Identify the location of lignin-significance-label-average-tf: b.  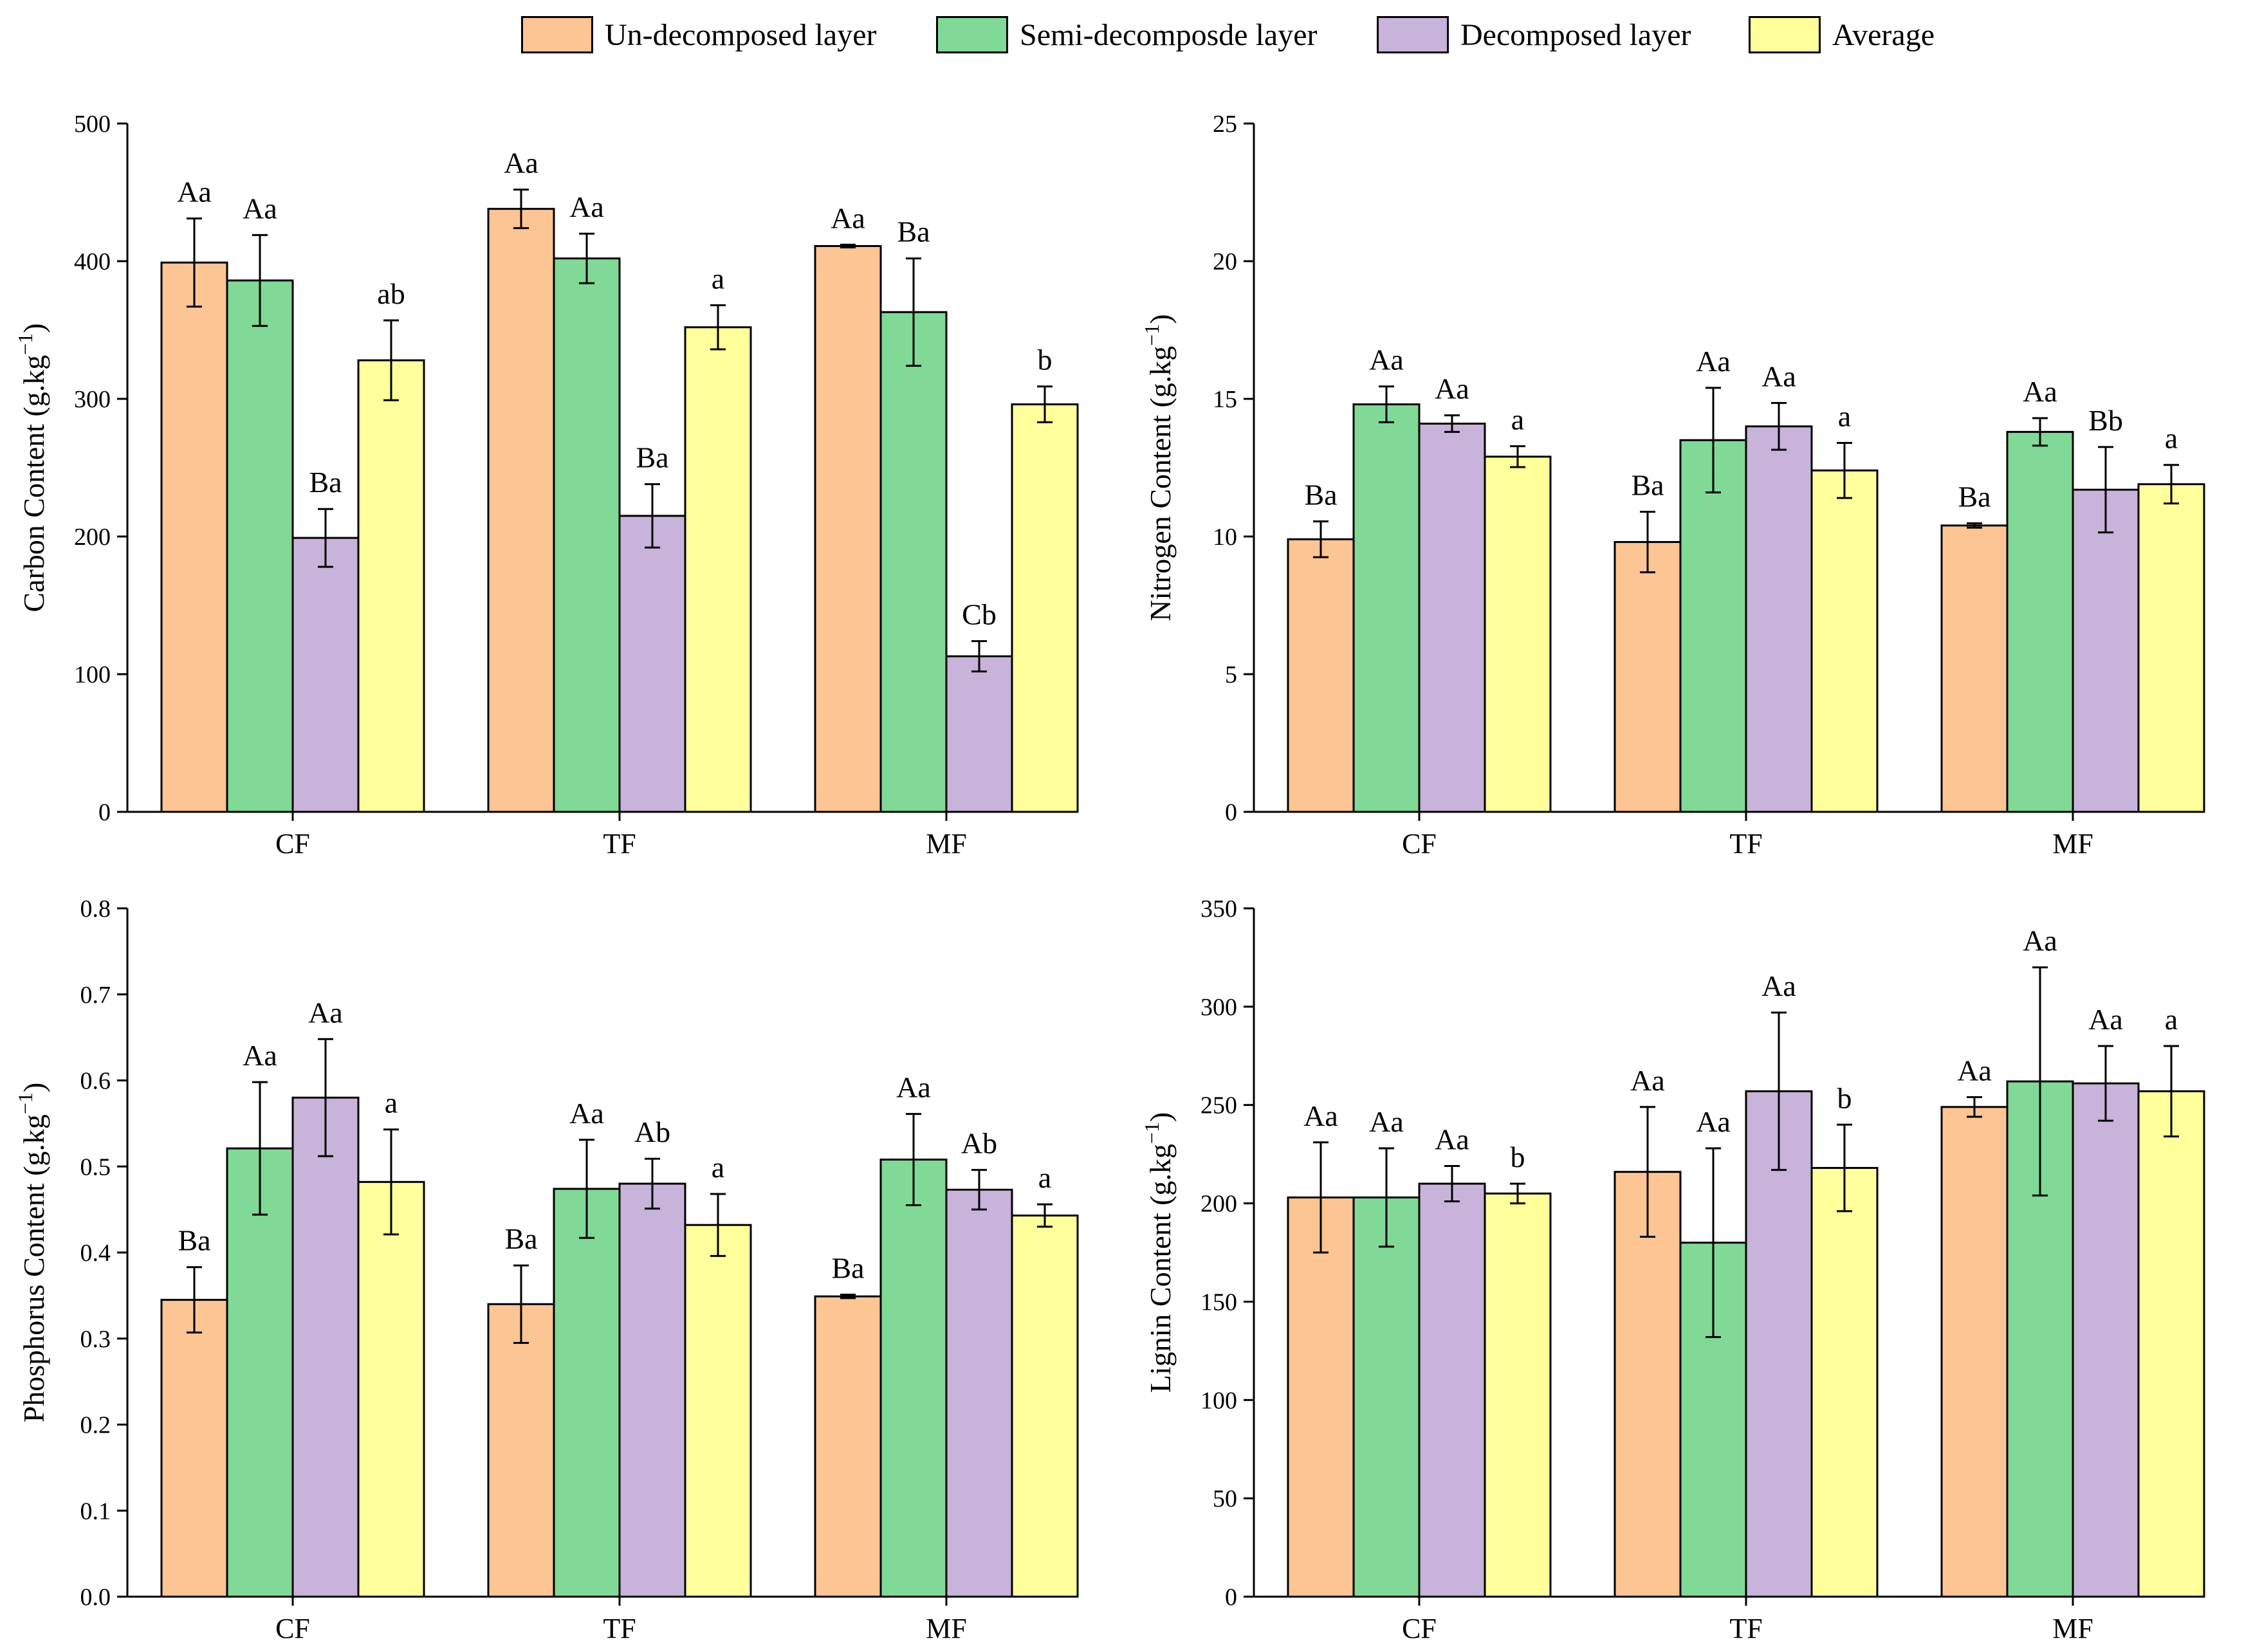
(1844, 1097).